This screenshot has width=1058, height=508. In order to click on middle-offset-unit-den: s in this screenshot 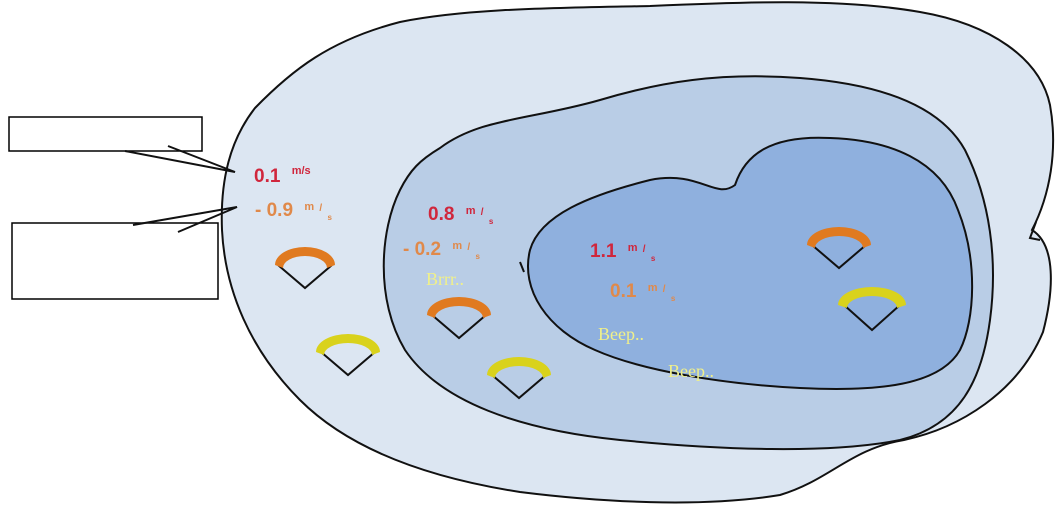, I will do `click(477, 256)`.